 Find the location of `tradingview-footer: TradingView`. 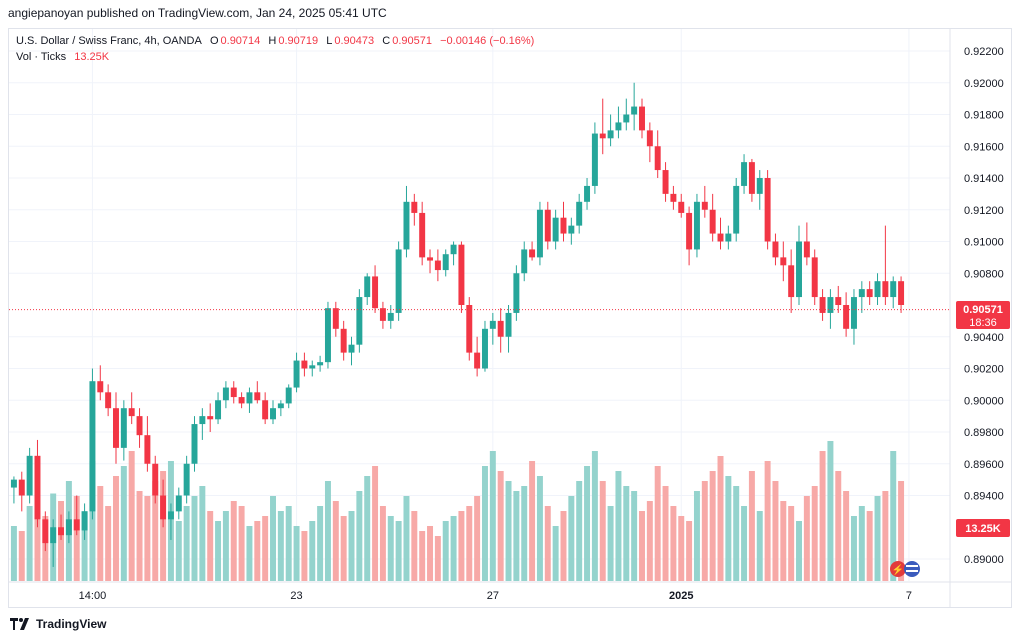

tradingview-footer: TradingView is located at coordinates (58, 624).